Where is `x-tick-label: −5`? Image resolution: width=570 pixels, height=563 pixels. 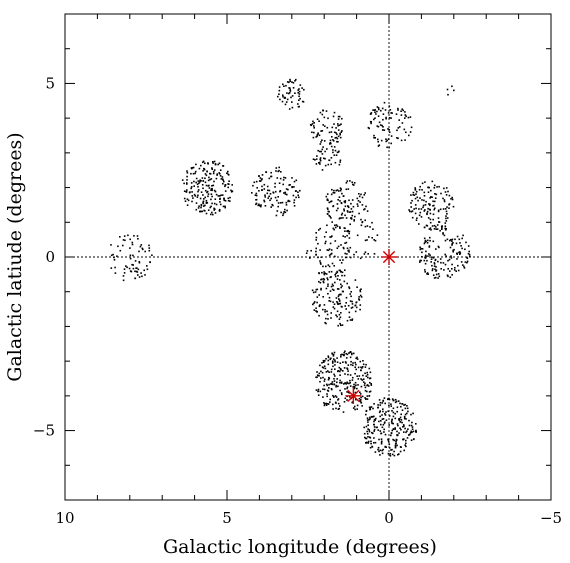 x-tick-label: −5 is located at coordinates (551, 518).